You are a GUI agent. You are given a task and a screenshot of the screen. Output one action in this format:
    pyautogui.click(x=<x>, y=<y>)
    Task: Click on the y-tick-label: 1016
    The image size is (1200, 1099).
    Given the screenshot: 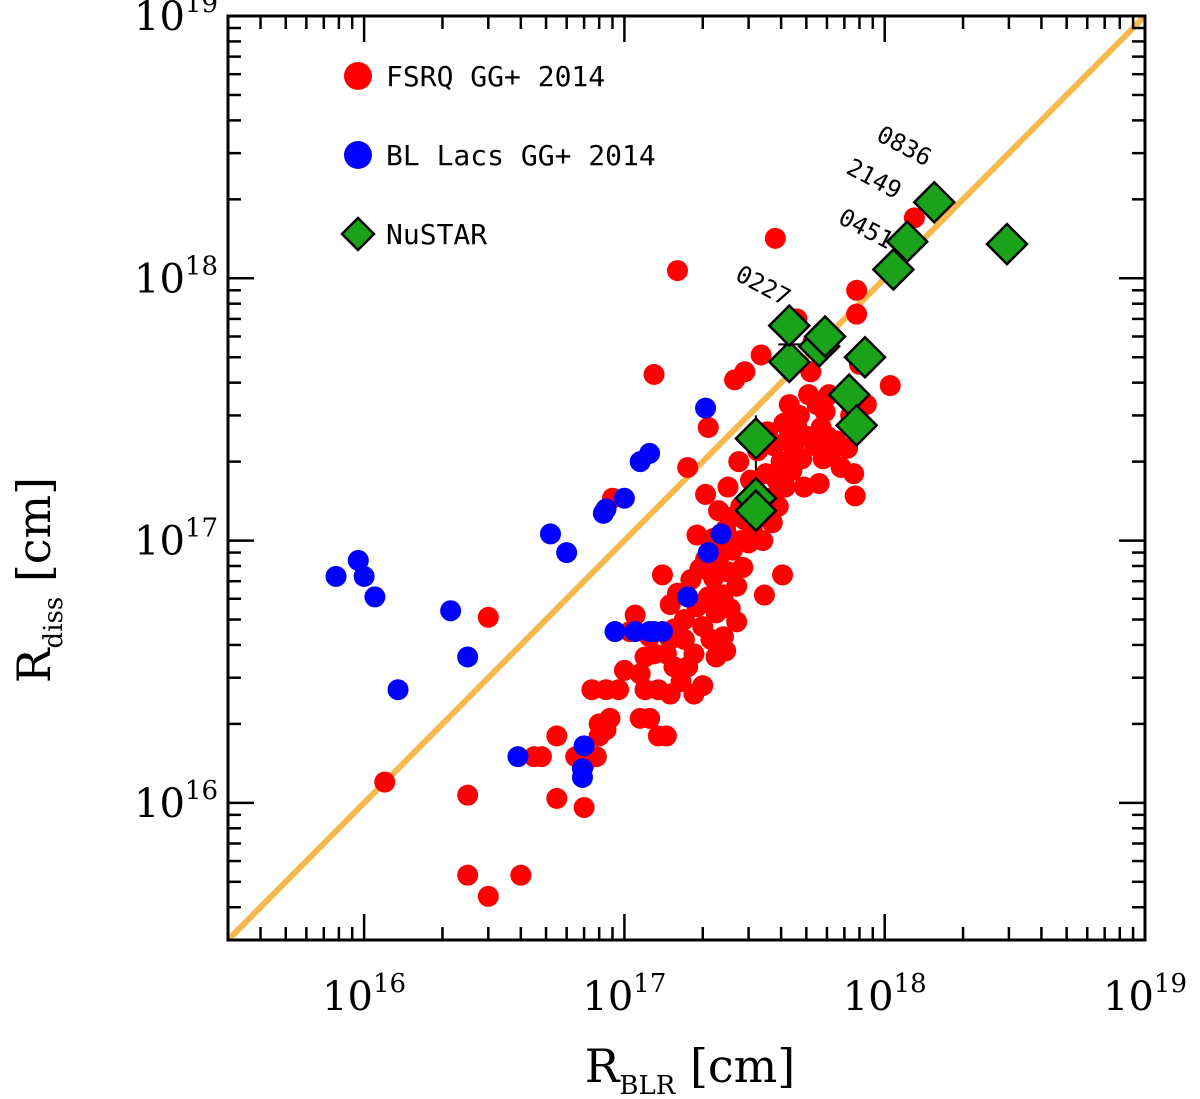 What is the action you would take?
    pyautogui.click(x=176, y=801)
    